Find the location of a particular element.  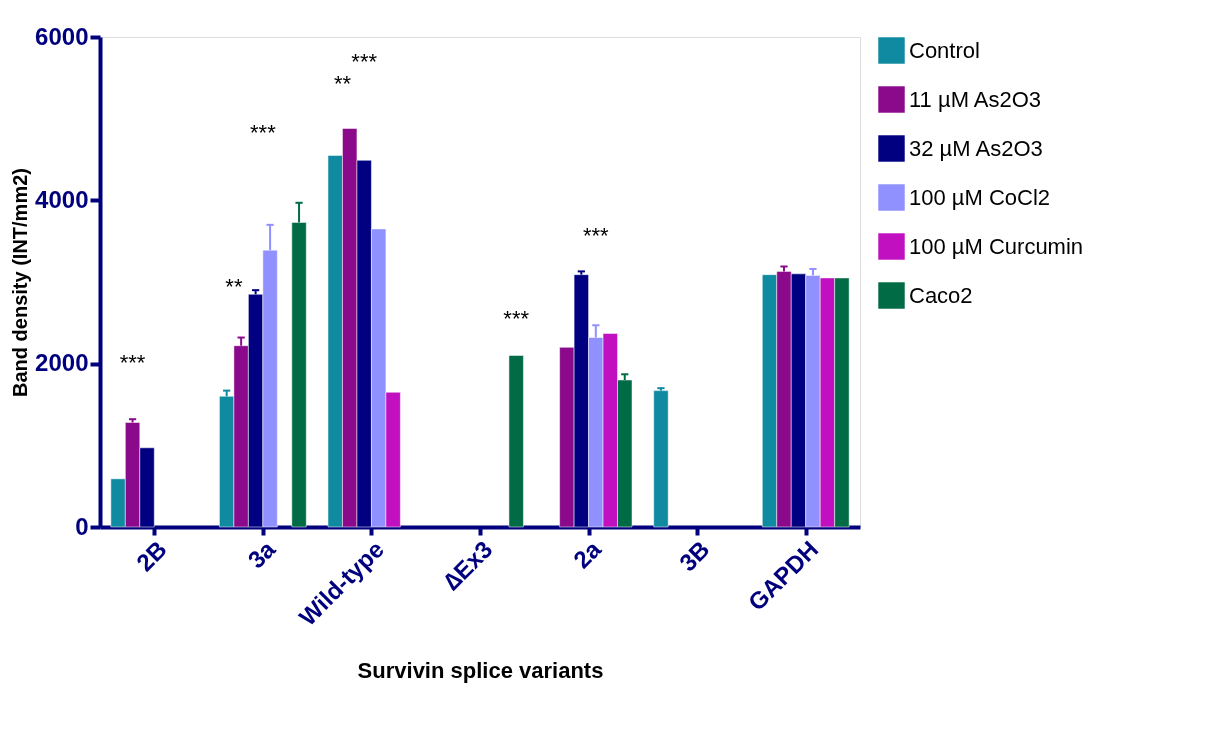

legend-label: 32 µM As2O3 is located at coordinates (976, 148).